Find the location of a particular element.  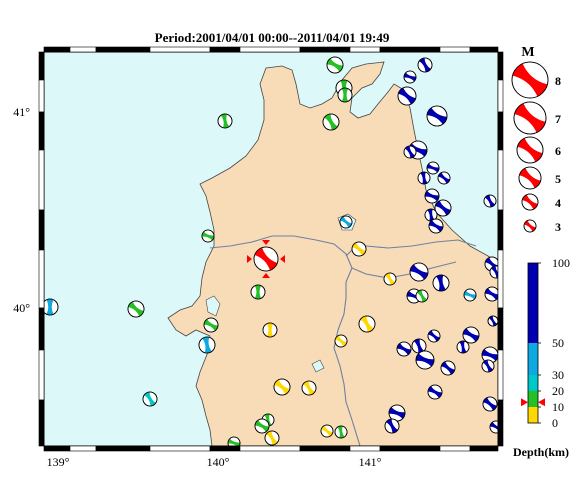

magnitude-legend-label: 3 is located at coordinates (558, 227).